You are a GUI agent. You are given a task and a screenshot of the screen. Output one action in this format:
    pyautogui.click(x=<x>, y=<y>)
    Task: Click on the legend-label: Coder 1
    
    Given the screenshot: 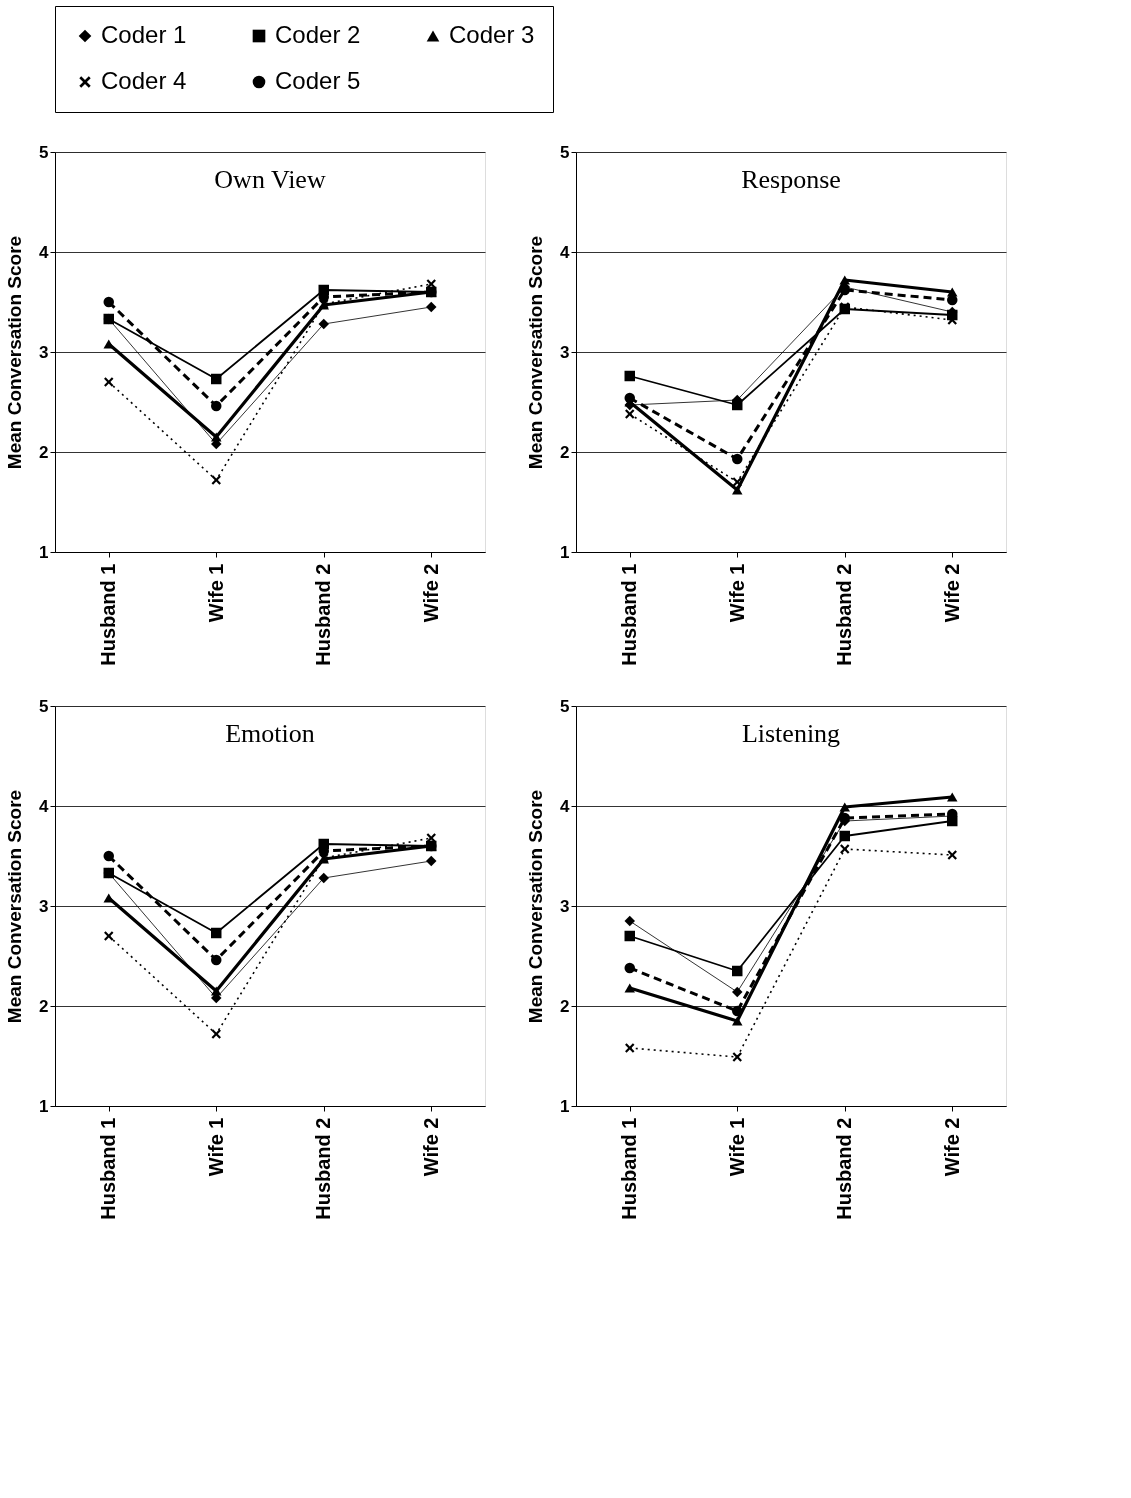 What is the action you would take?
    pyautogui.click(x=144, y=34)
    